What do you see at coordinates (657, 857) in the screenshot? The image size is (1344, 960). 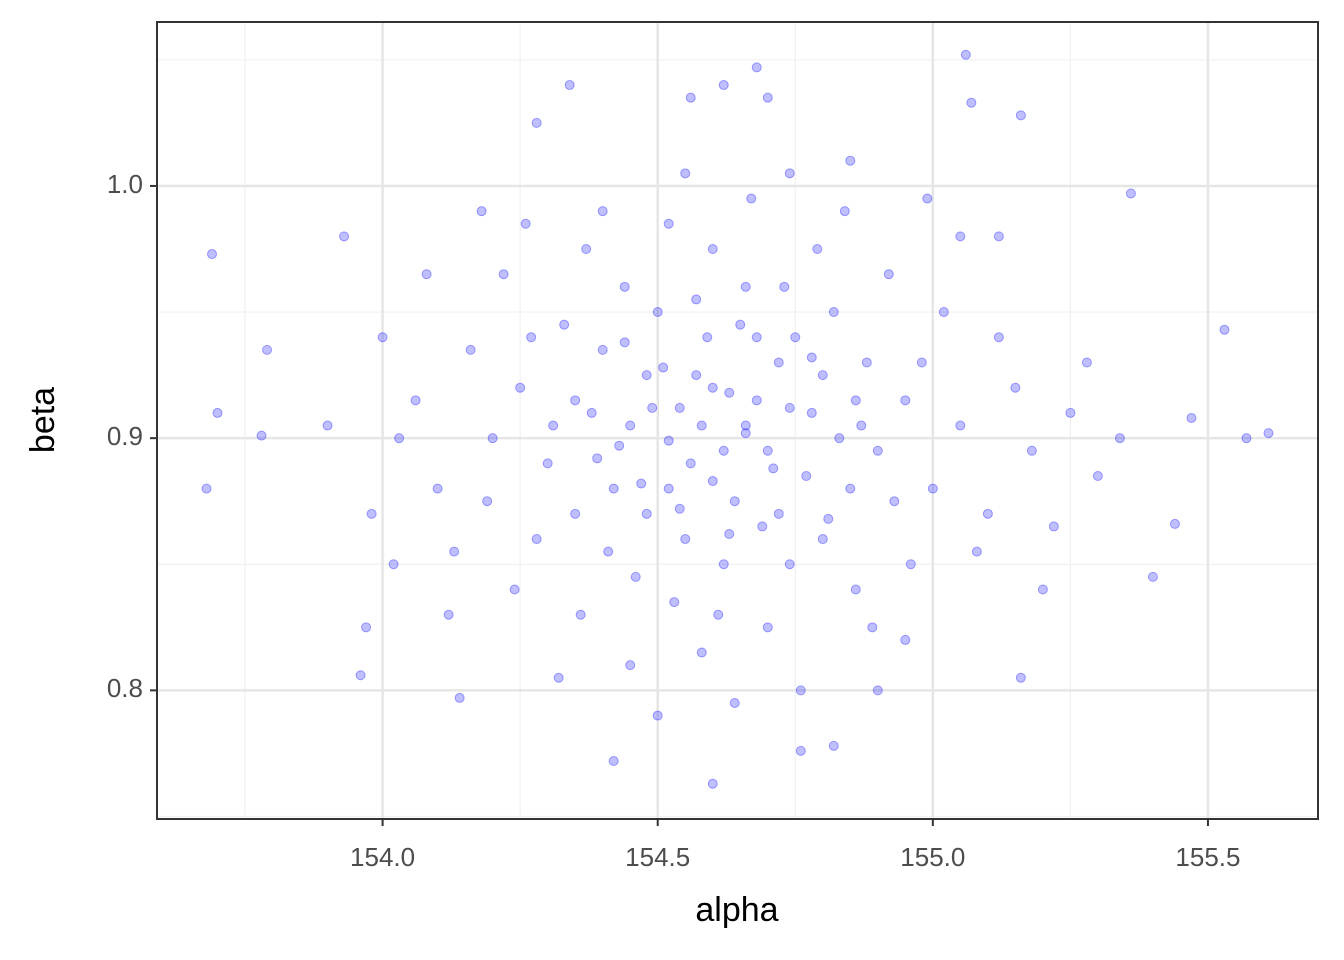 I see `x-tick-label: 154.5` at bounding box center [657, 857].